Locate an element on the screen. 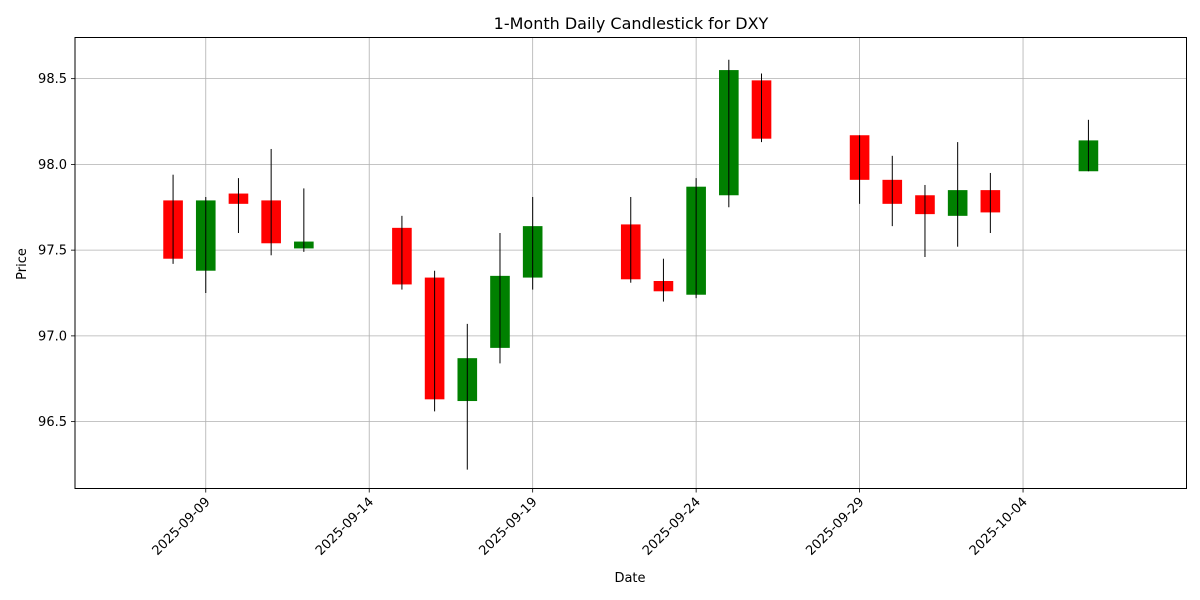 The height and width of the screenshot is (600, 1200). y-tick-label: 98.0 is located at coordinates (52, 165).